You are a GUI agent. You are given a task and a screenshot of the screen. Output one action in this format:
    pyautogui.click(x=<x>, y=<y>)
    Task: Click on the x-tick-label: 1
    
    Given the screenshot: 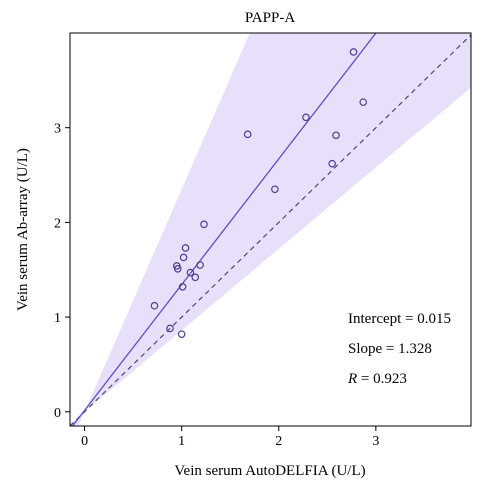 What is the action you would take?
    pyautogui.click(x=181, y=441)
    